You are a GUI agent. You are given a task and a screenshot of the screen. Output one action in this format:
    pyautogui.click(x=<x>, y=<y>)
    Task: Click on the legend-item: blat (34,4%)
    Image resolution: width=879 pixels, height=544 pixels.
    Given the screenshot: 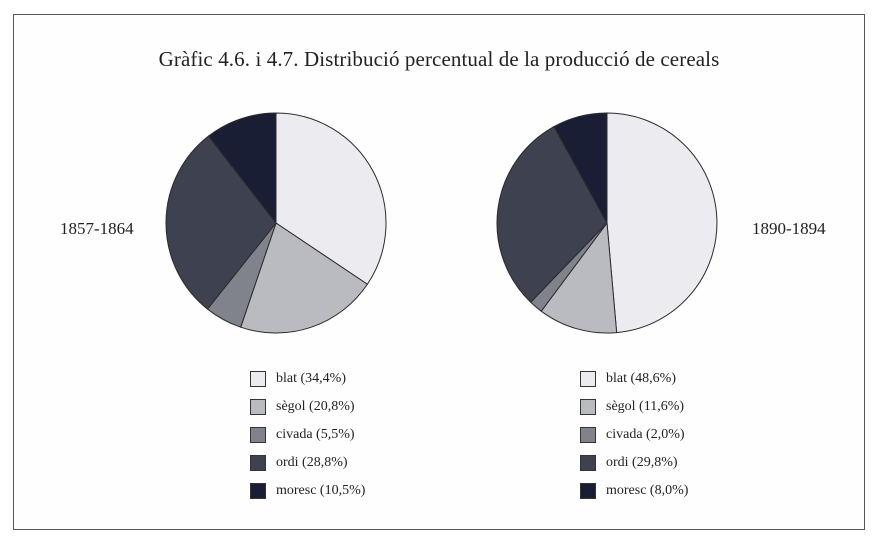 What is the action you would take?
    pyautogui.click(x=307, y=379)
    